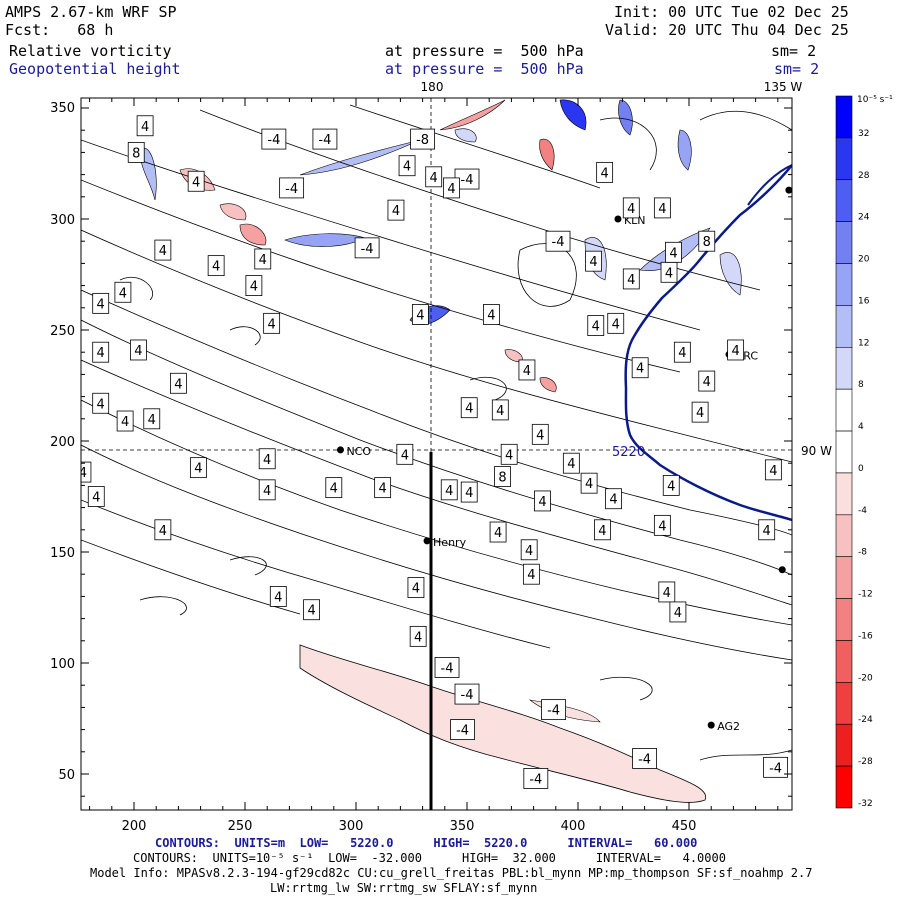 The height and width of the screenshot is (900, 900). What do you see at coordinates (450, 542) in the screenshot?
I see `station-label: Henry` at bounding box center [450, 542].